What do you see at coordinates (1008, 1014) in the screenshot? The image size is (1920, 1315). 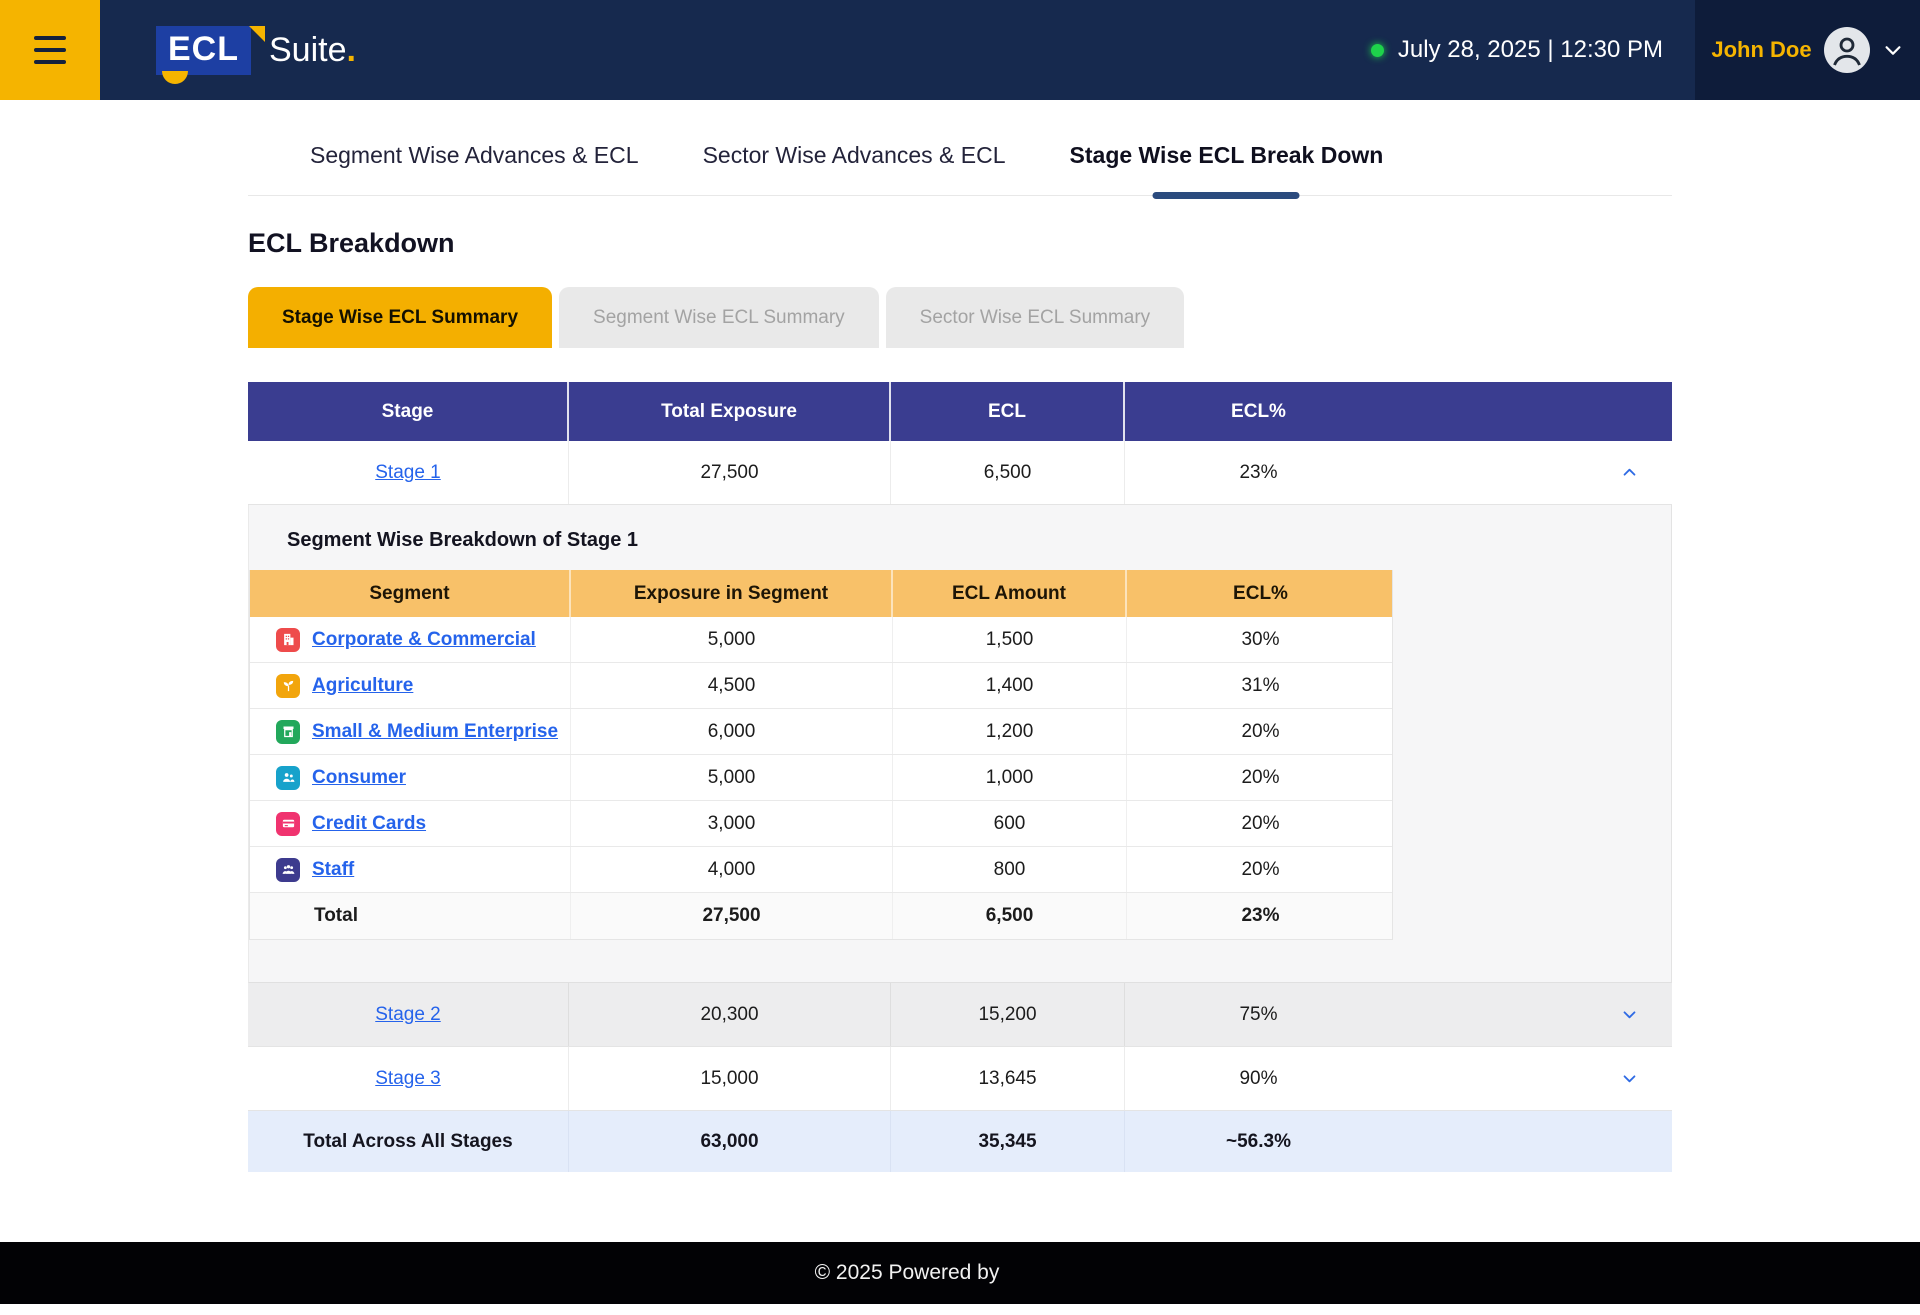 I see `stage-2-ecl: 15,200` at bounding box center [1008, 1014].